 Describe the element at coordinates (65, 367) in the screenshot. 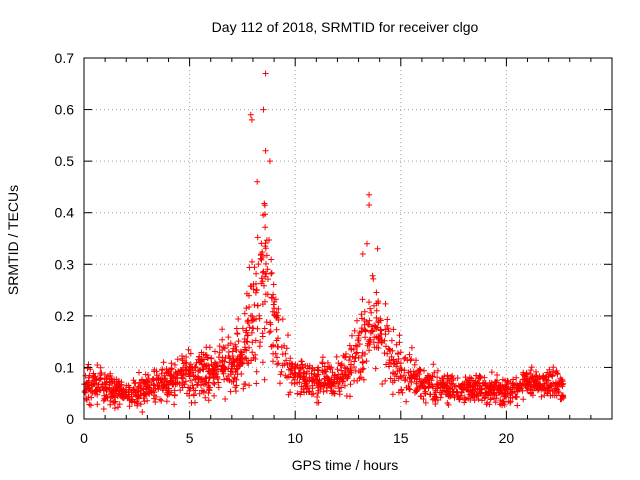

I see `y-tick-label: 0.1` at that location.